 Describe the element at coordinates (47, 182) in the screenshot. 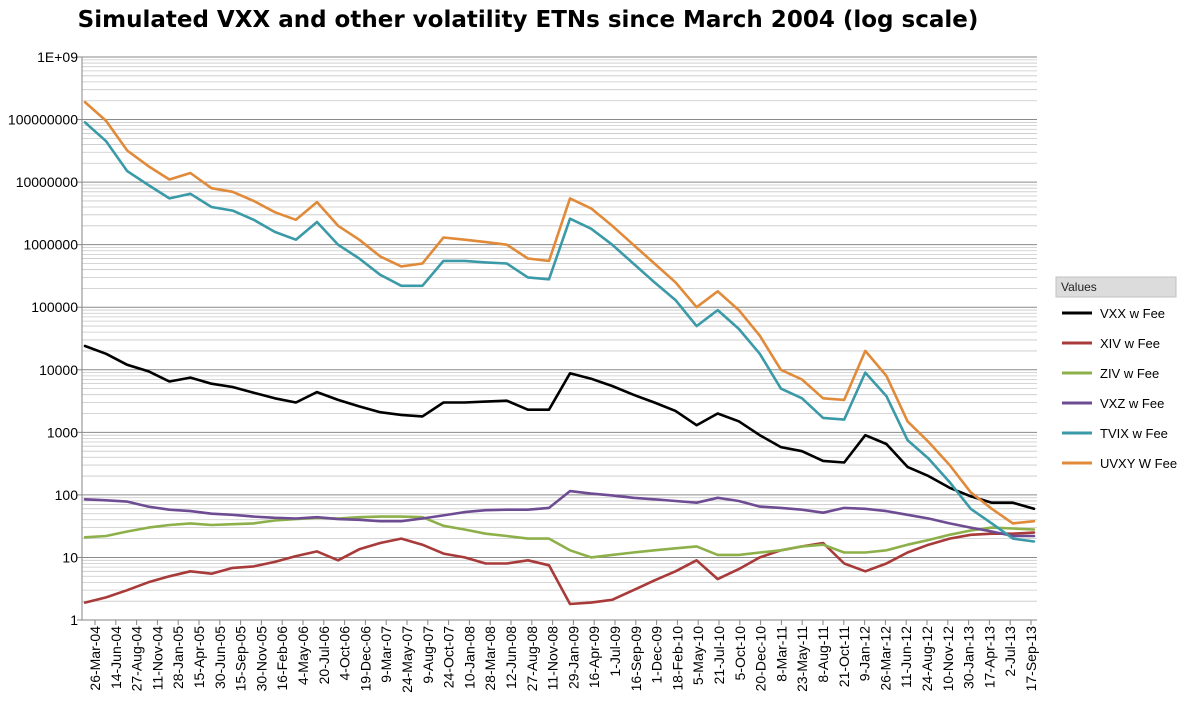

I see `y-tick-label: 10000000` at that location.